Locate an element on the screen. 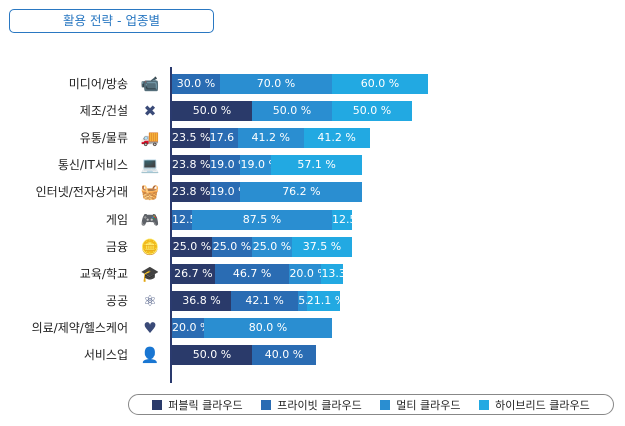  legend-label-public: 퍼블릭 클라우드 is located at coordinates (205, 405).